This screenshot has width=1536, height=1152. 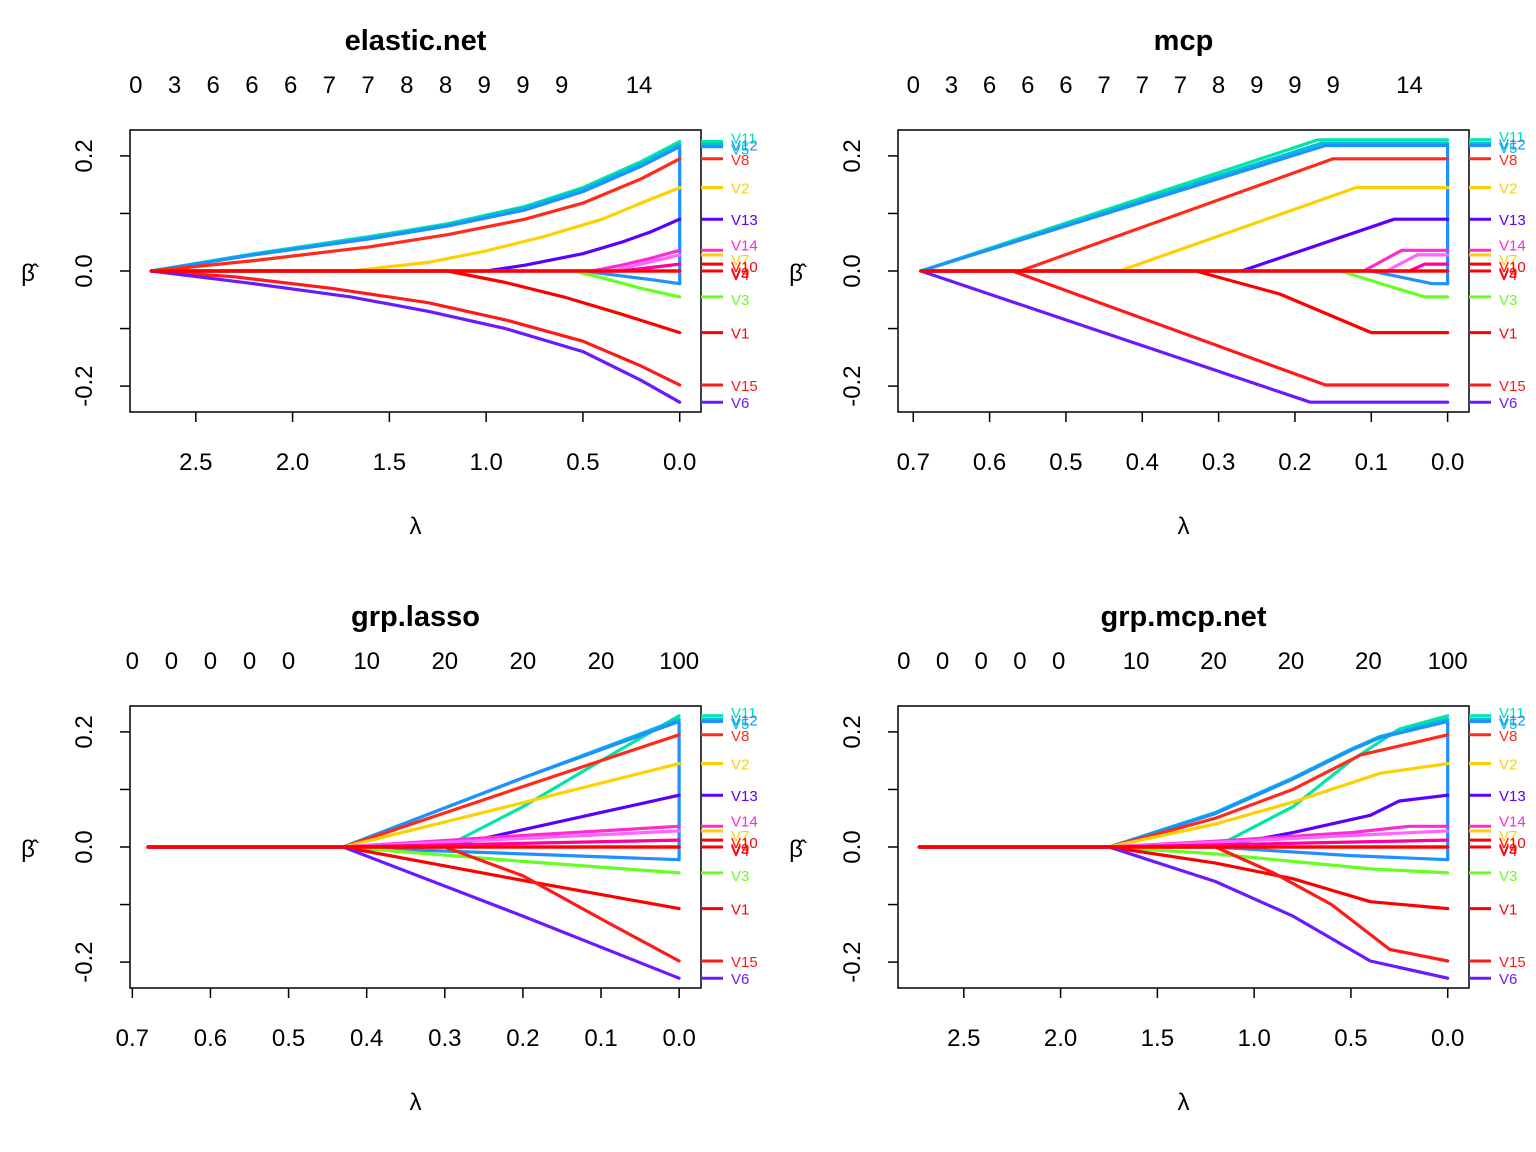 What do you see at coordinates (1184, 260) in the screenshot?
I see `series-line-v14` at bounding box center [1184, 260].